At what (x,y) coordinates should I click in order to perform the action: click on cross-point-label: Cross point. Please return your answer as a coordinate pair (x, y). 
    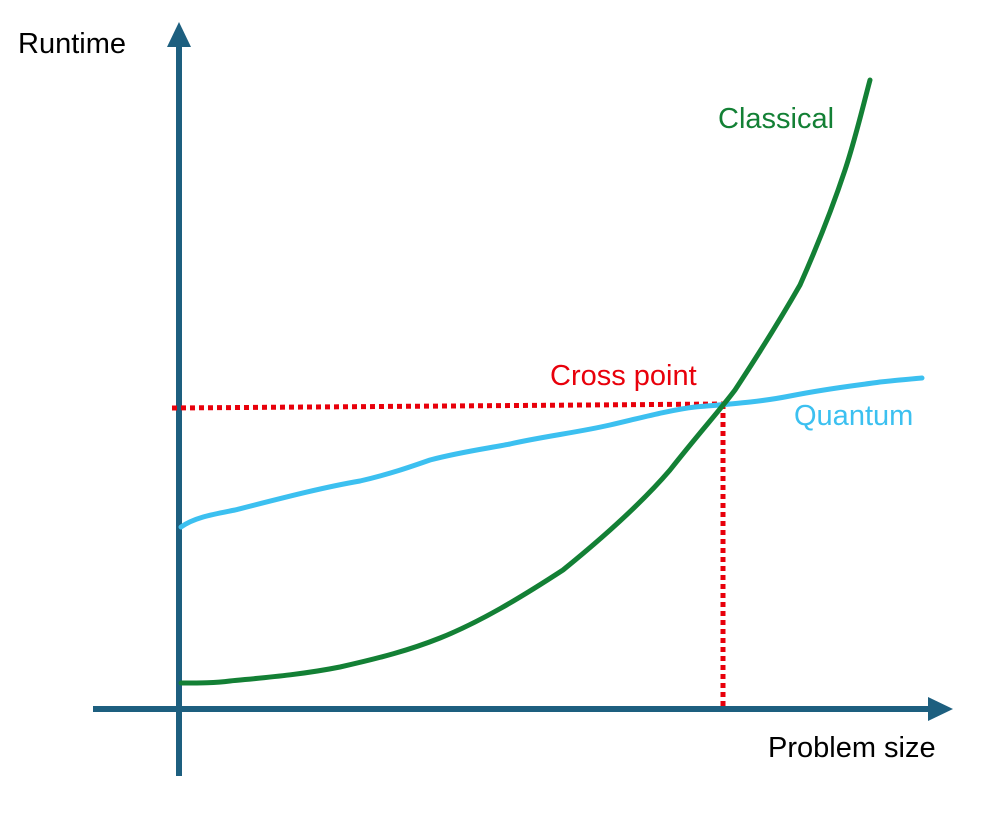
    Looking at the image, I should click on (623, 376).